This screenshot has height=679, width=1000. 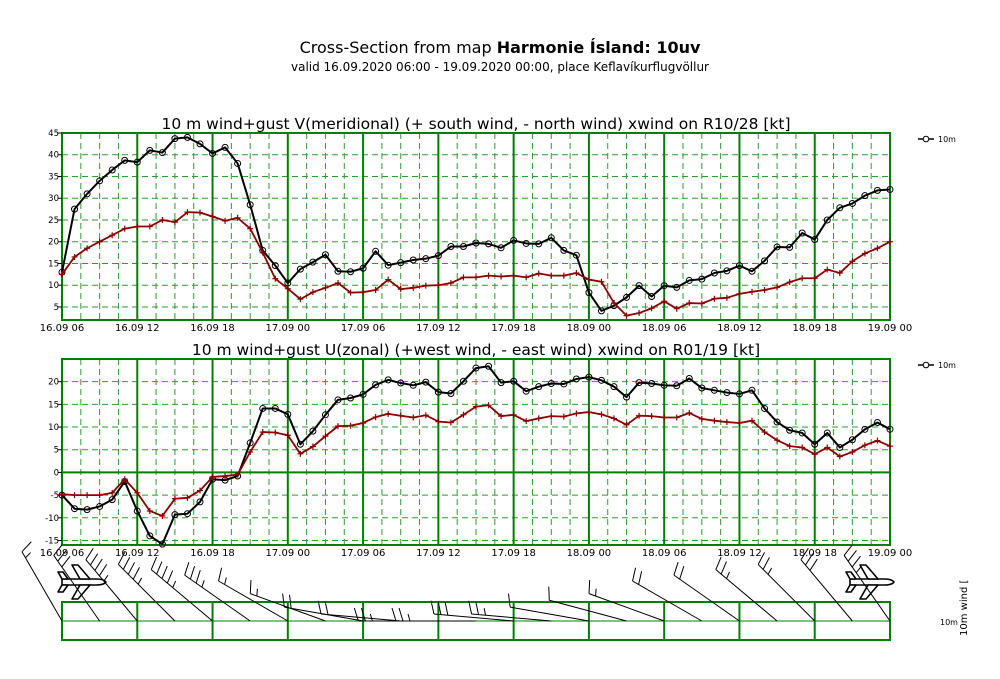 What do you see at coordinates (53, 383) in the screenshot?
I see `y-tick-label: 20` at bounding box center [53, 383].